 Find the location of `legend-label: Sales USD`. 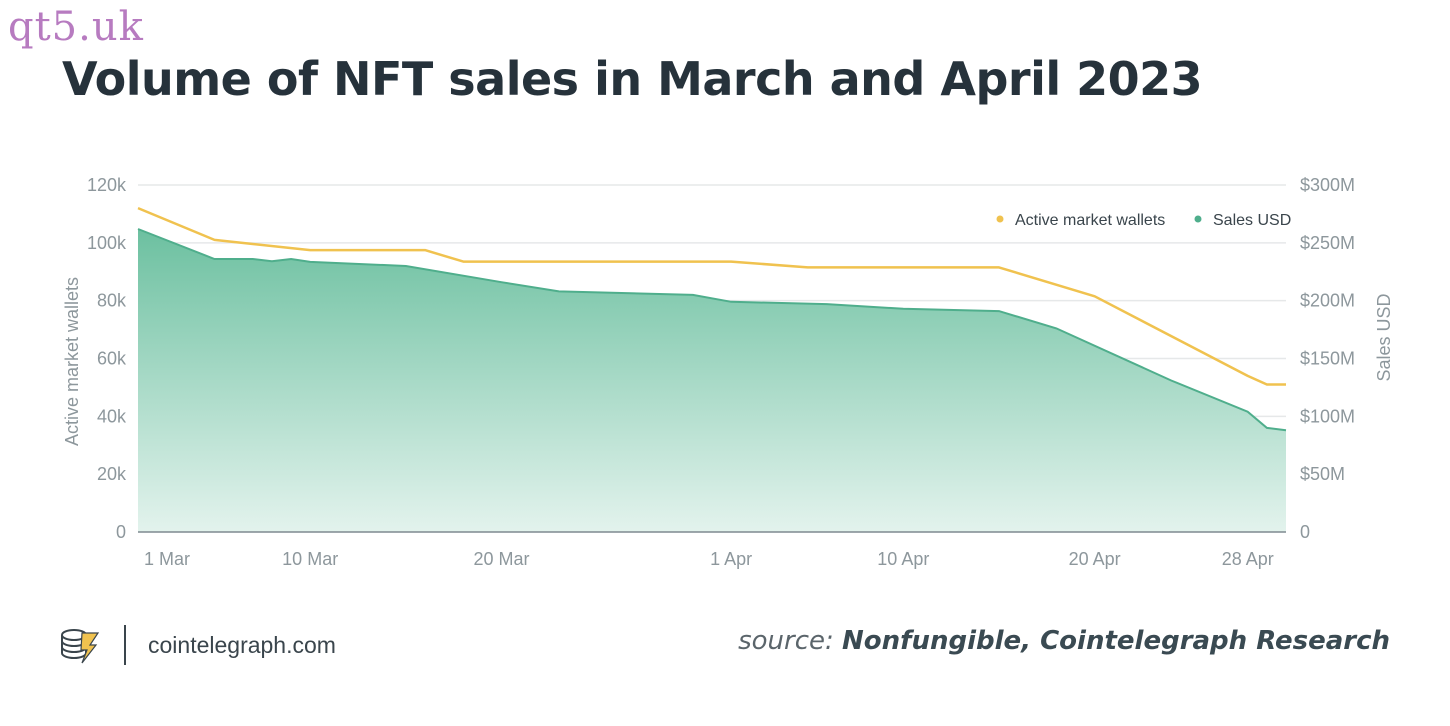

legend-label: Sales USD is located at coordinates (1252, 220).